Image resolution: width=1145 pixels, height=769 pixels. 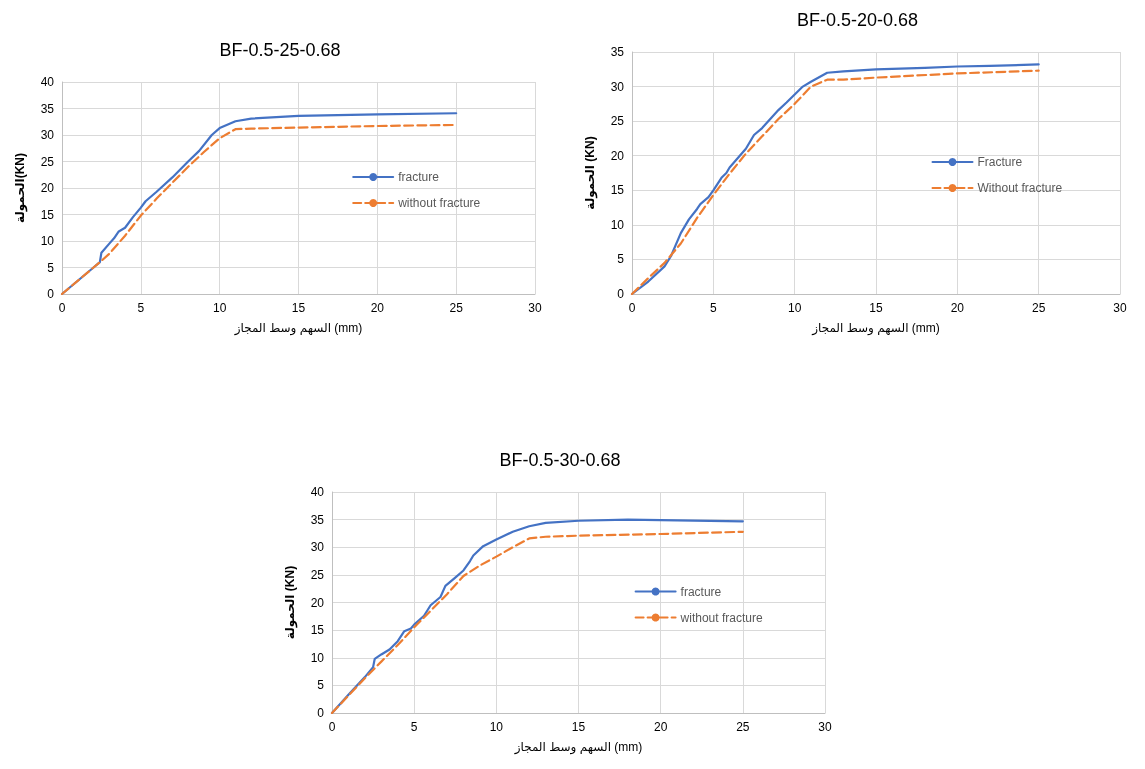 What do you see at coordinates (560, 460) in the screenshot?
I see `chart-title: BF-0.5-30-0.68` at bounding box center [560, 460].